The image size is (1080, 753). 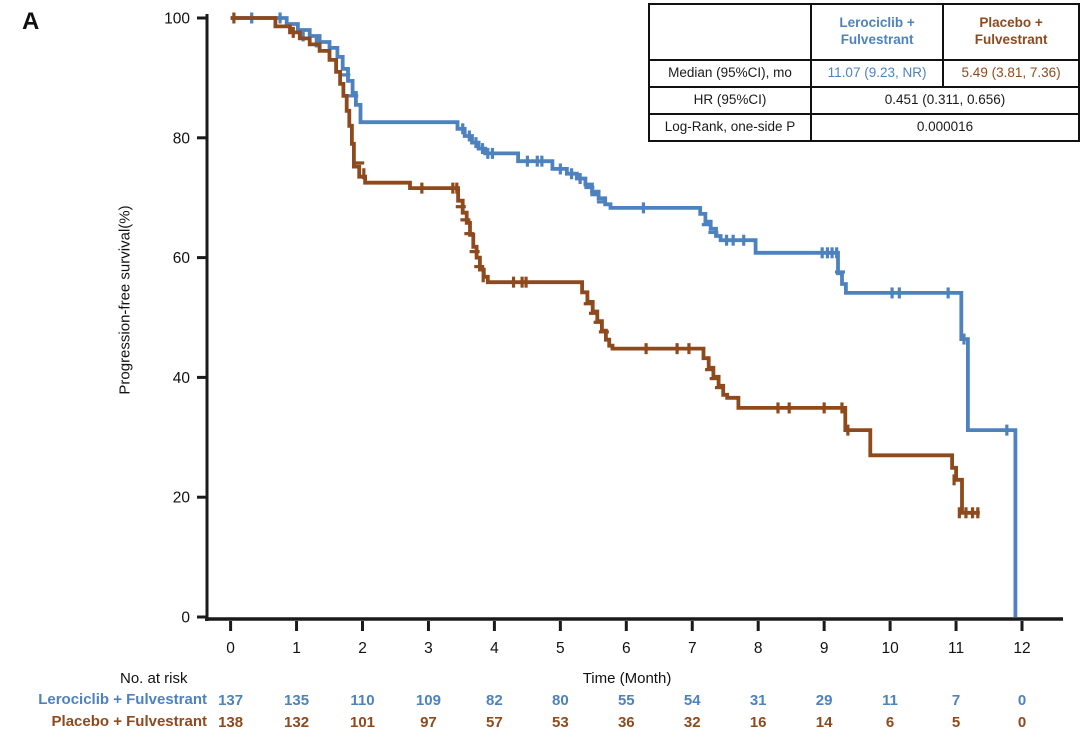 What do you see at coordinates (956, 648) in the screenshot?
I see `x-tick-label: 11` at bounding box center [956, 648].